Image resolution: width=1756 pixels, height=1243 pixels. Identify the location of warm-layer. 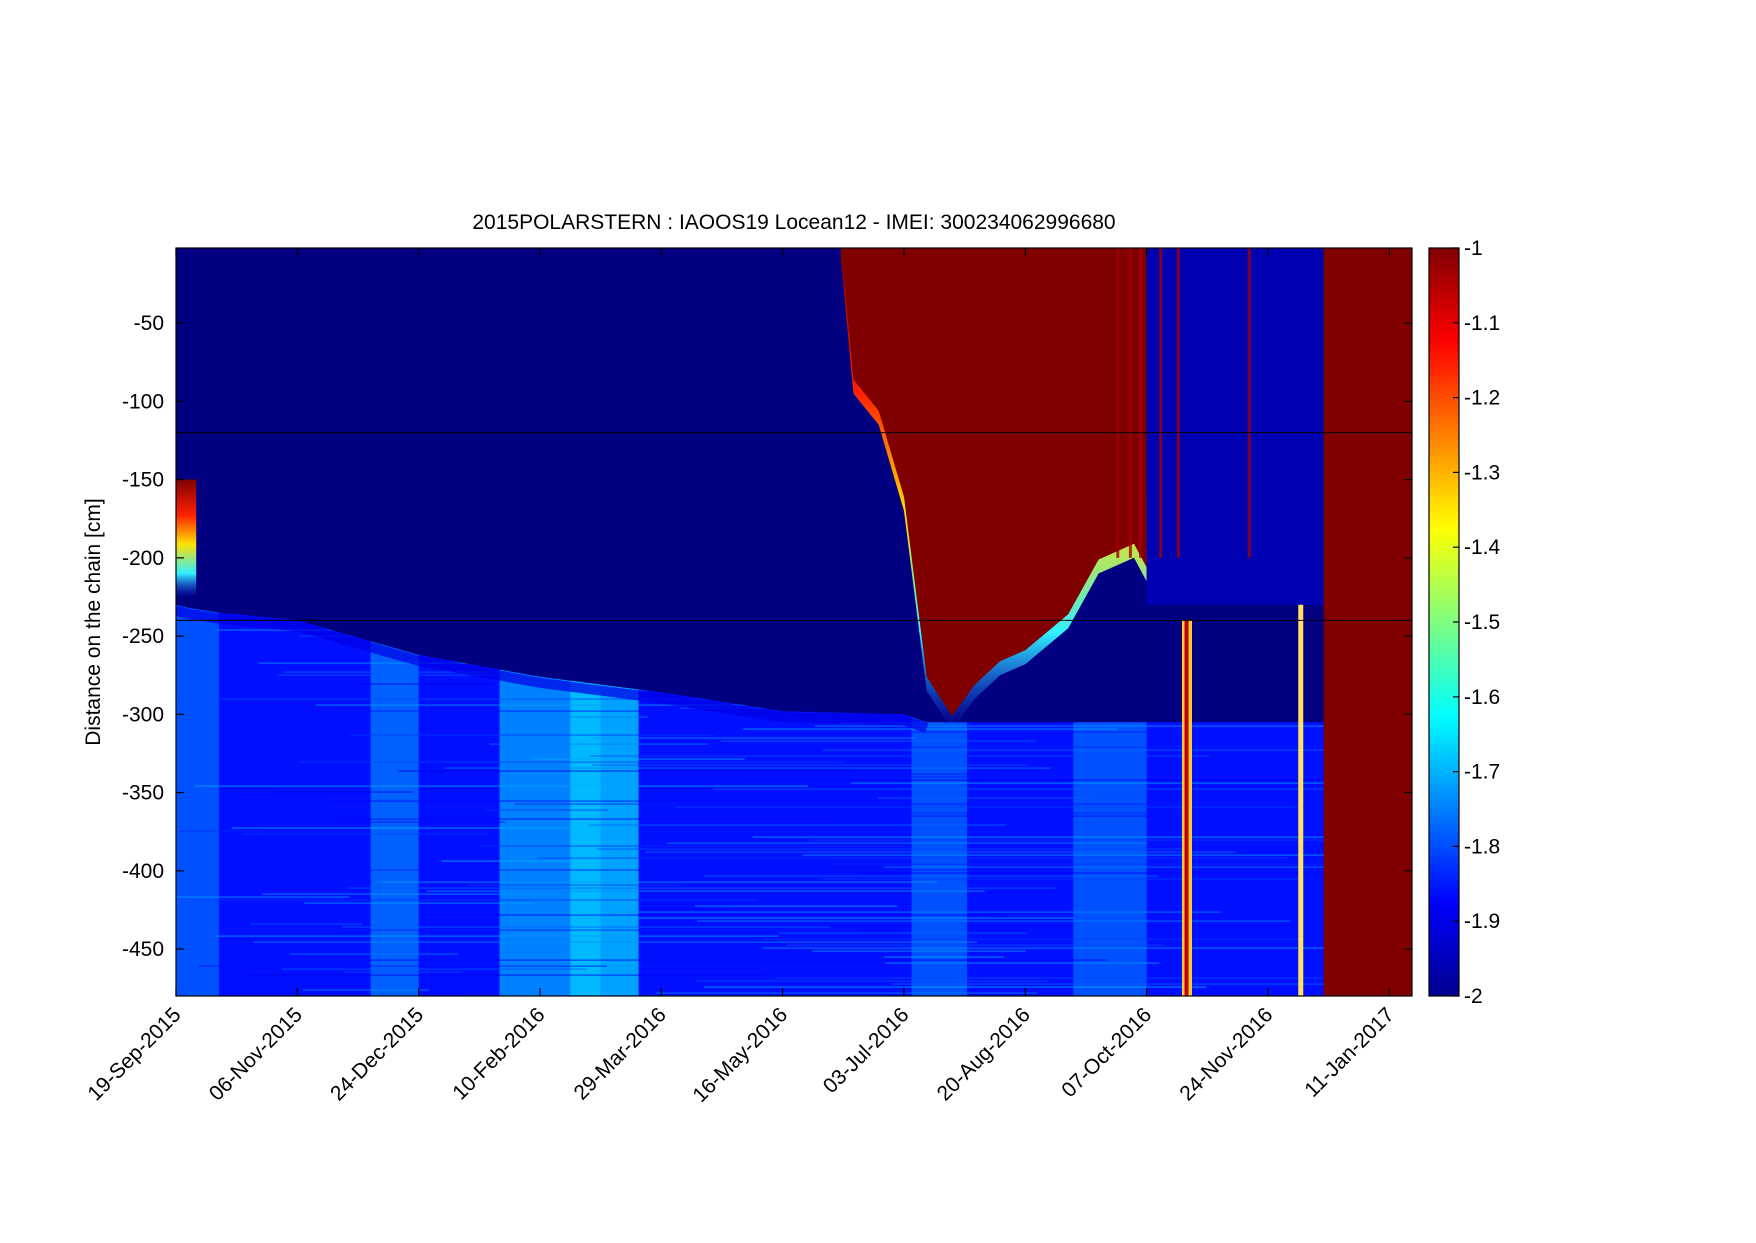
(993, 482).